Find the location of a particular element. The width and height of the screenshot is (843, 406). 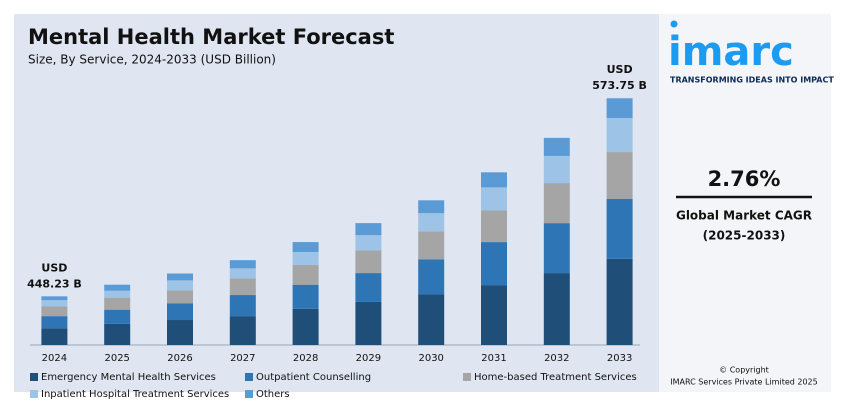

total-label: 573.75 B is located at coordinates (619, 85).